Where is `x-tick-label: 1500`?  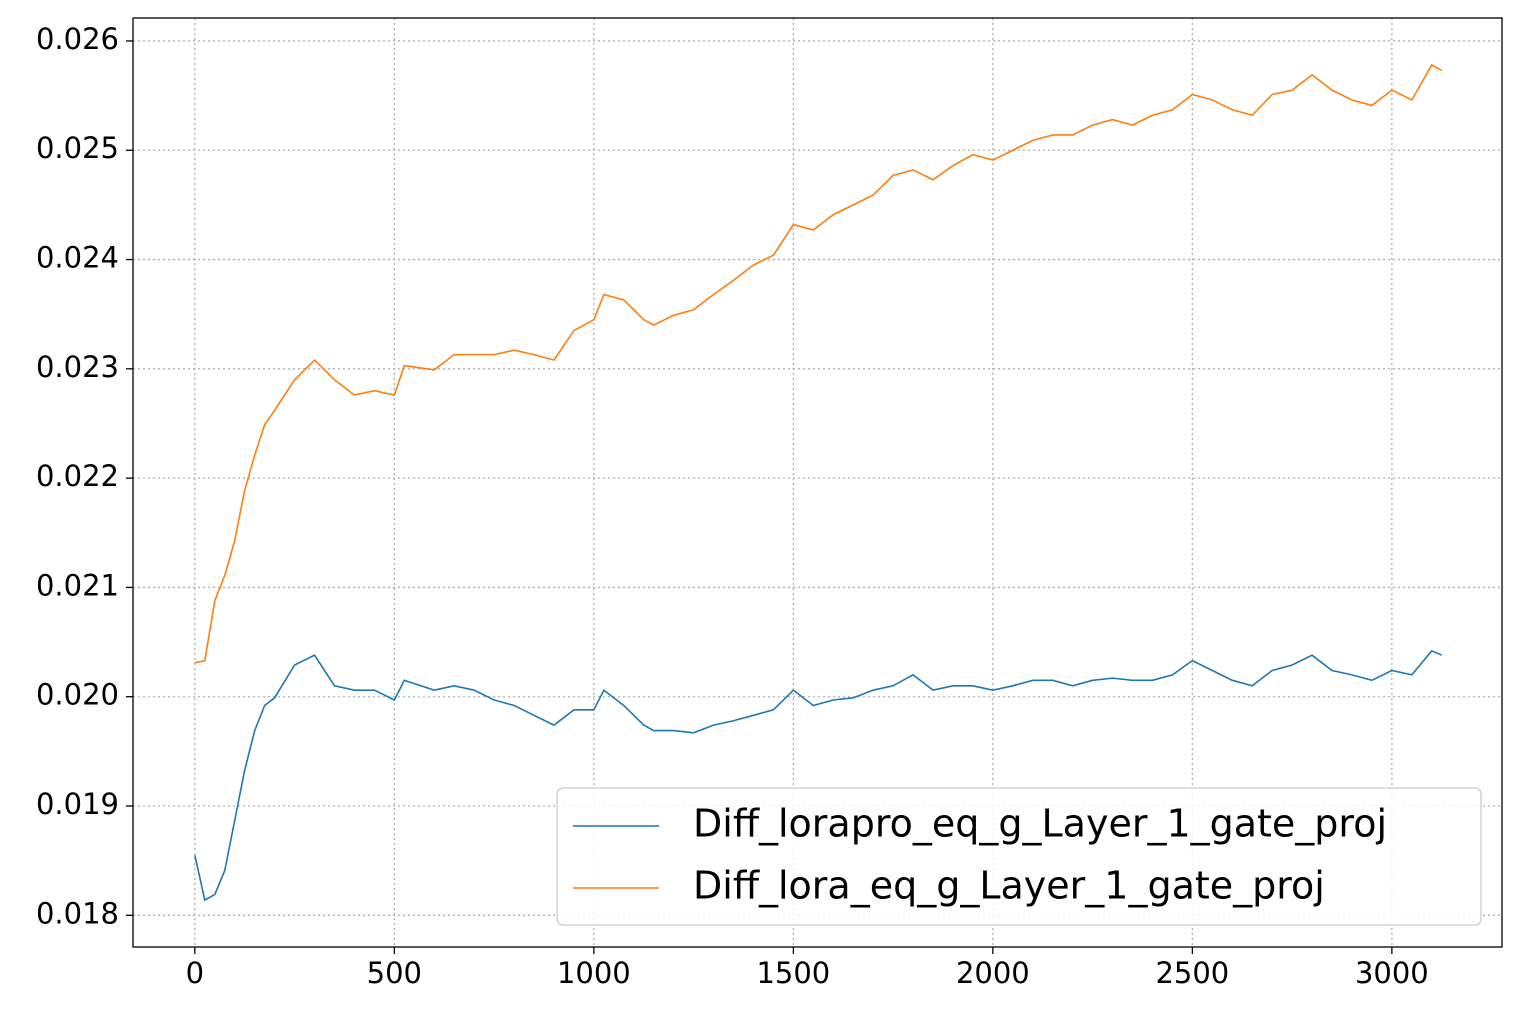 x-tick-label: 1500 is located at coordinates (793, 973).